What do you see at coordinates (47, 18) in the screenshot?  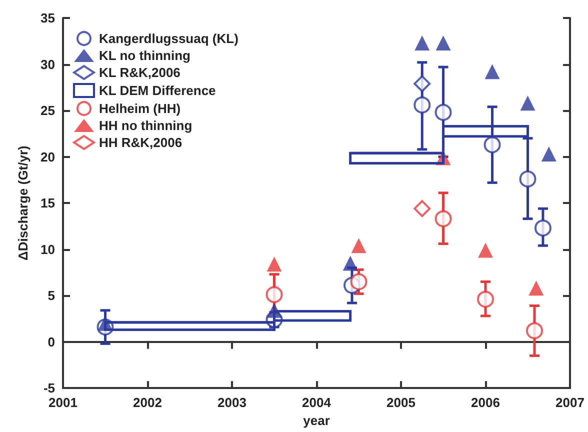 I see `y-tick-label: 35` at bounding box center [47, 18].